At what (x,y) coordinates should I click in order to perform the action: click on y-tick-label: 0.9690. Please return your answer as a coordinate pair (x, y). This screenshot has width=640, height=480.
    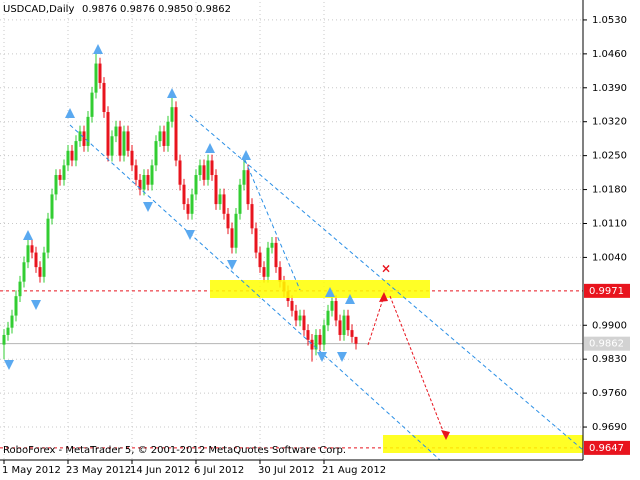
    Looking at the image, I should click on (609, 427).